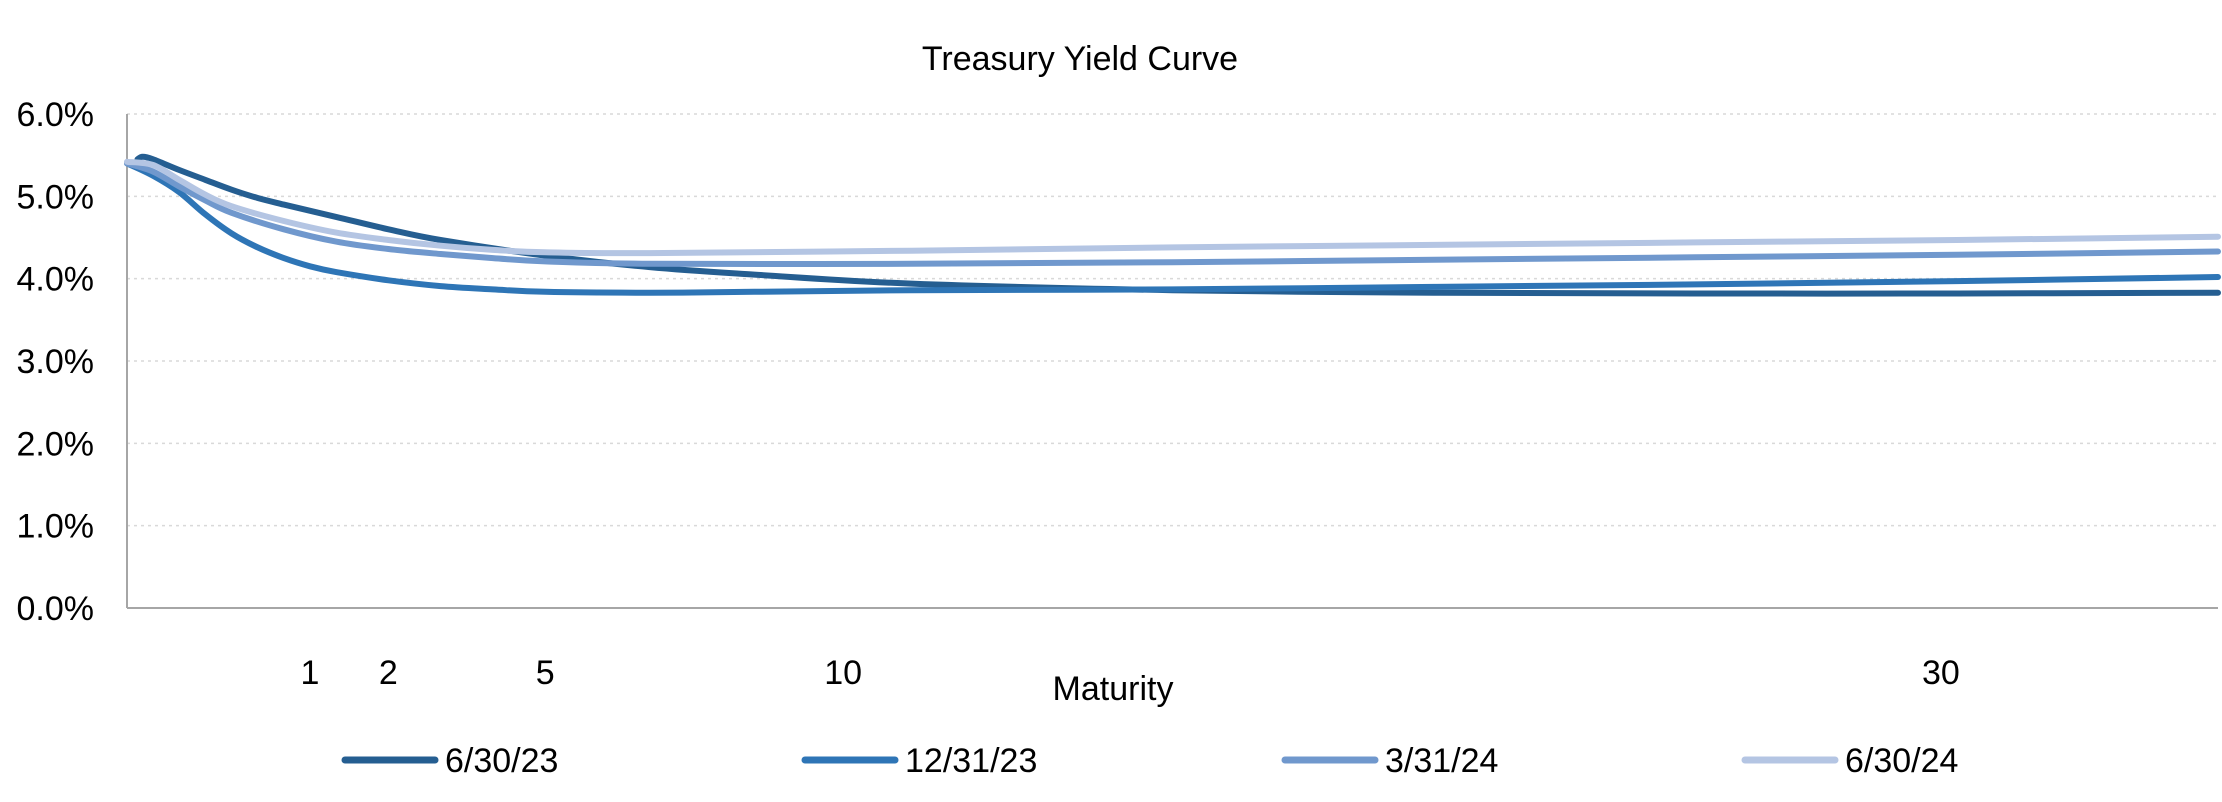  What do you see at coordinates (56, 609) in the screenshot?
I see `y-tick-label: 0.0%` at bounding box center [56, 609].